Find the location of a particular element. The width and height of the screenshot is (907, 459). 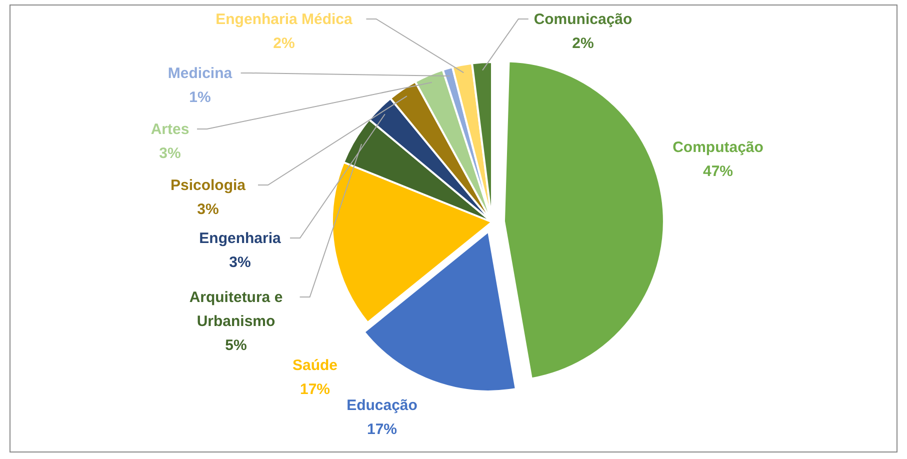

slice-label: Saúde is located at coordinates (315, 365).